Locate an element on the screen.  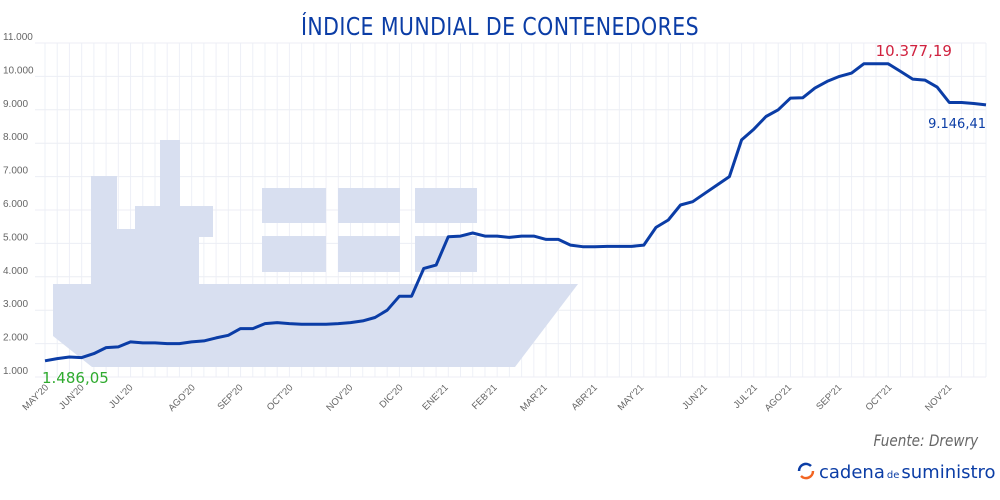
x-tick-label: AGO'21 is located at coordinates (778, 397).